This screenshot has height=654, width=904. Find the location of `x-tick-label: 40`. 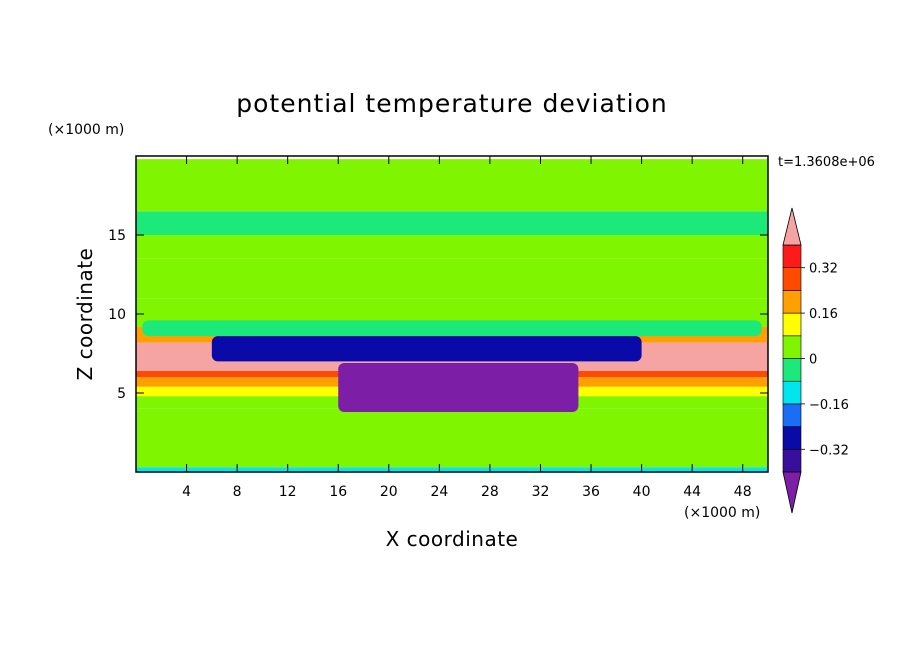

x-tick-label: 40 is located at coordinates (642, 492).